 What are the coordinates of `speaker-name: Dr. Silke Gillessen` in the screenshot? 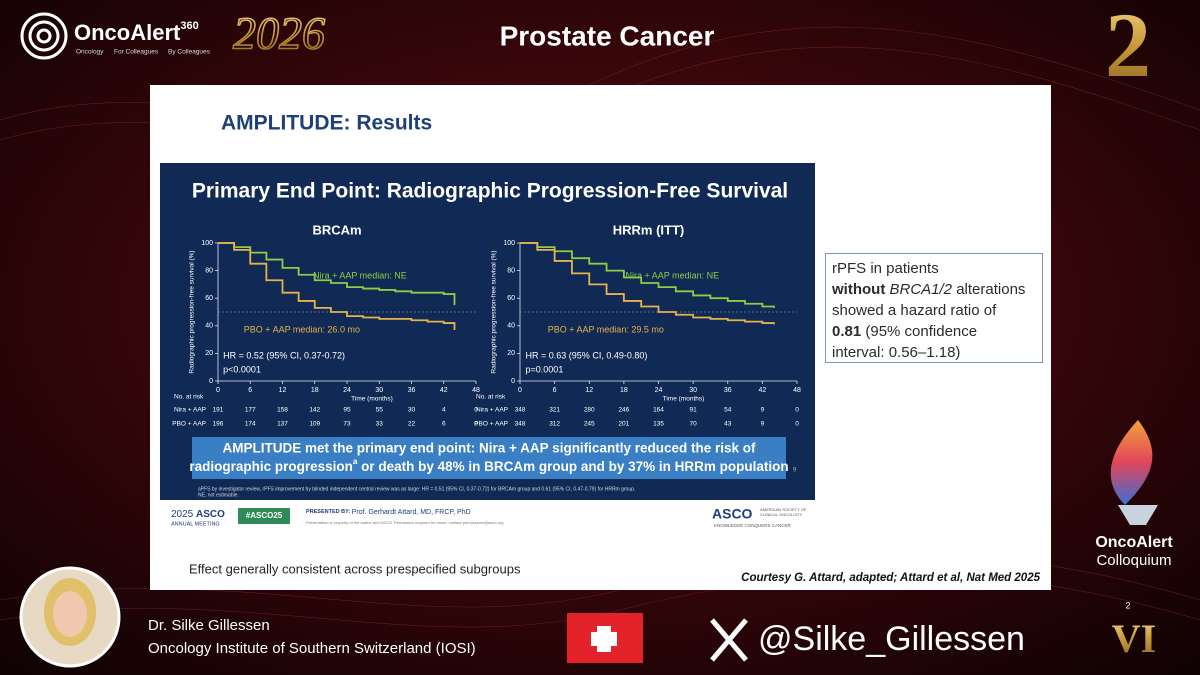 It's located at (209, 625).